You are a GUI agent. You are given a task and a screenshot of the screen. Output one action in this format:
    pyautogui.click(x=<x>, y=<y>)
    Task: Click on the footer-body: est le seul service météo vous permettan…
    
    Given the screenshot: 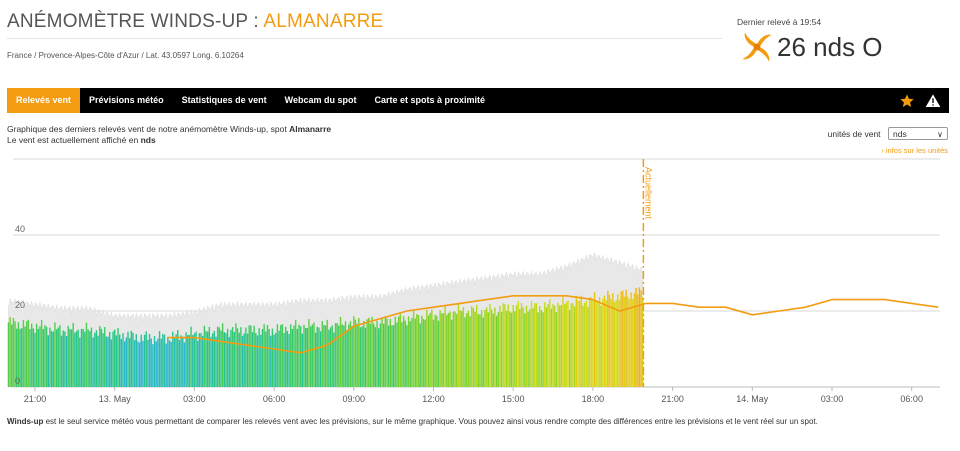 What is the action you would take?
    pyautogui.click(x=430, y=421)
    